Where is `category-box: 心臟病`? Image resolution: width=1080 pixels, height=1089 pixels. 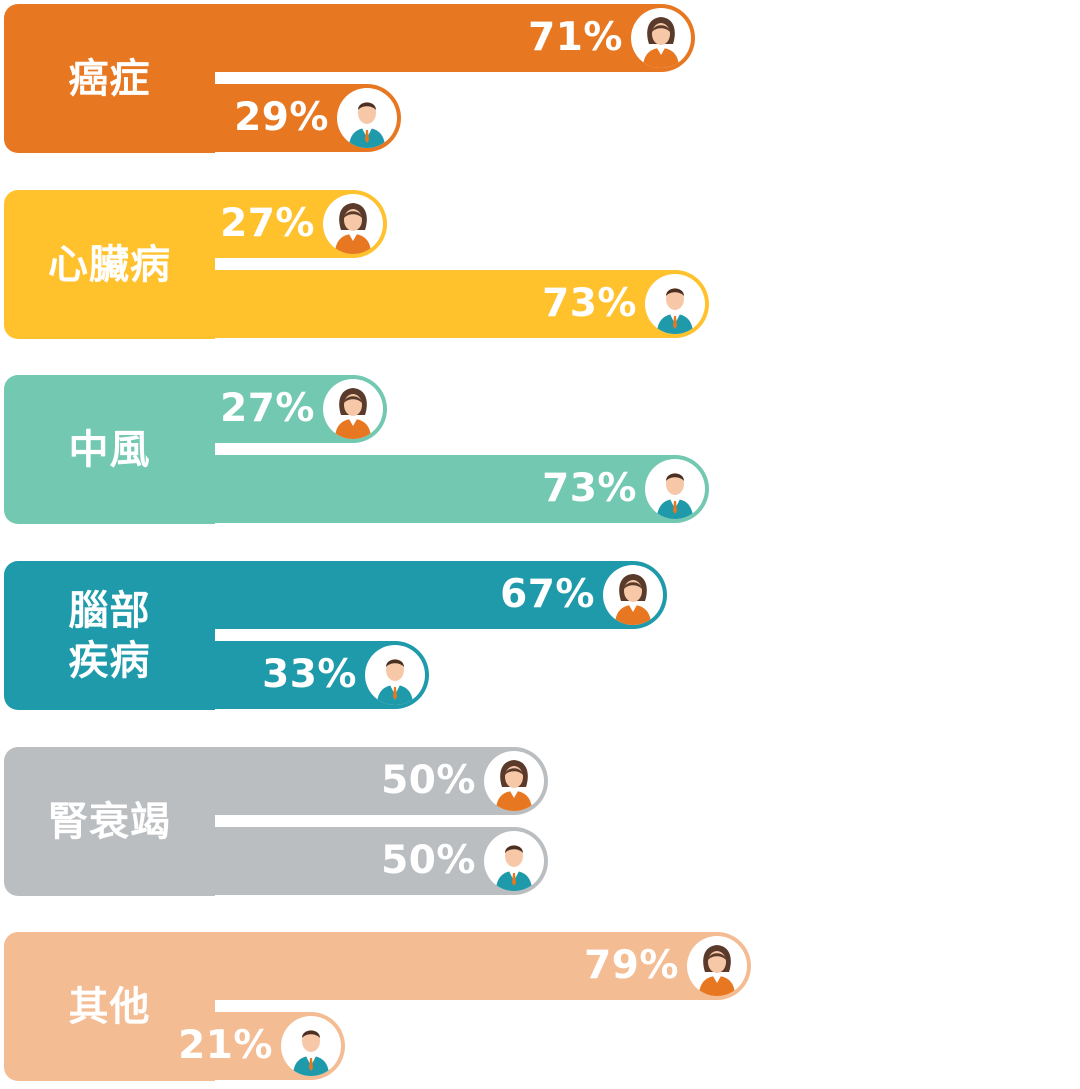
category-box: 心臟病 is located at coordinates (109, 264).